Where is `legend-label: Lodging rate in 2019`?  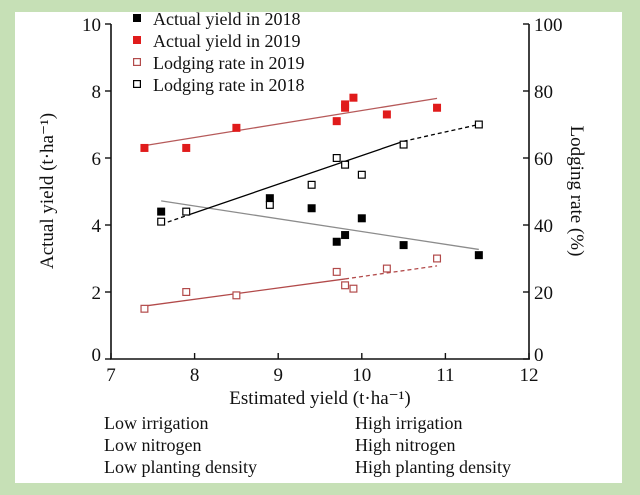 legend-label: Lodging rate in 2019 is located at coordinates (228, 63).